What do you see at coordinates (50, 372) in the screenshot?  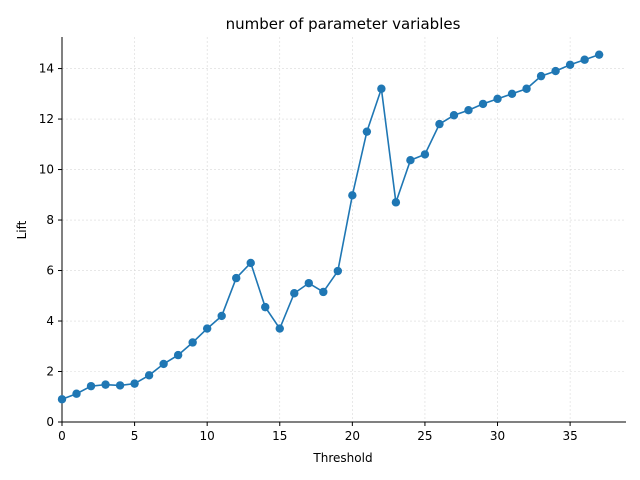 I see `y-tick-label: 2` at bounding box center [50, 372].